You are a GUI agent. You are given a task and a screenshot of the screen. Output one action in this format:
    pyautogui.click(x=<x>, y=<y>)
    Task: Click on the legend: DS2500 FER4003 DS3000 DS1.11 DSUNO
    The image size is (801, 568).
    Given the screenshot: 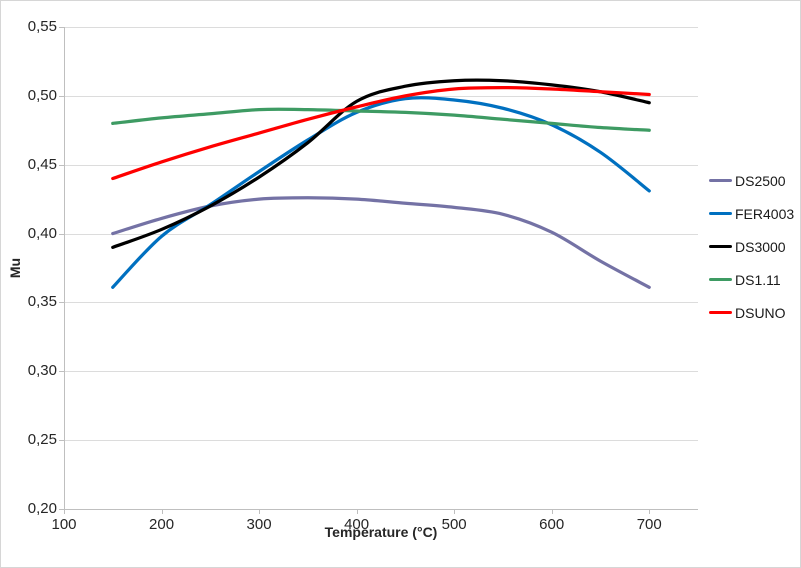 What is the action you would take?
    pyautogui.click(x=751, y=246)
    